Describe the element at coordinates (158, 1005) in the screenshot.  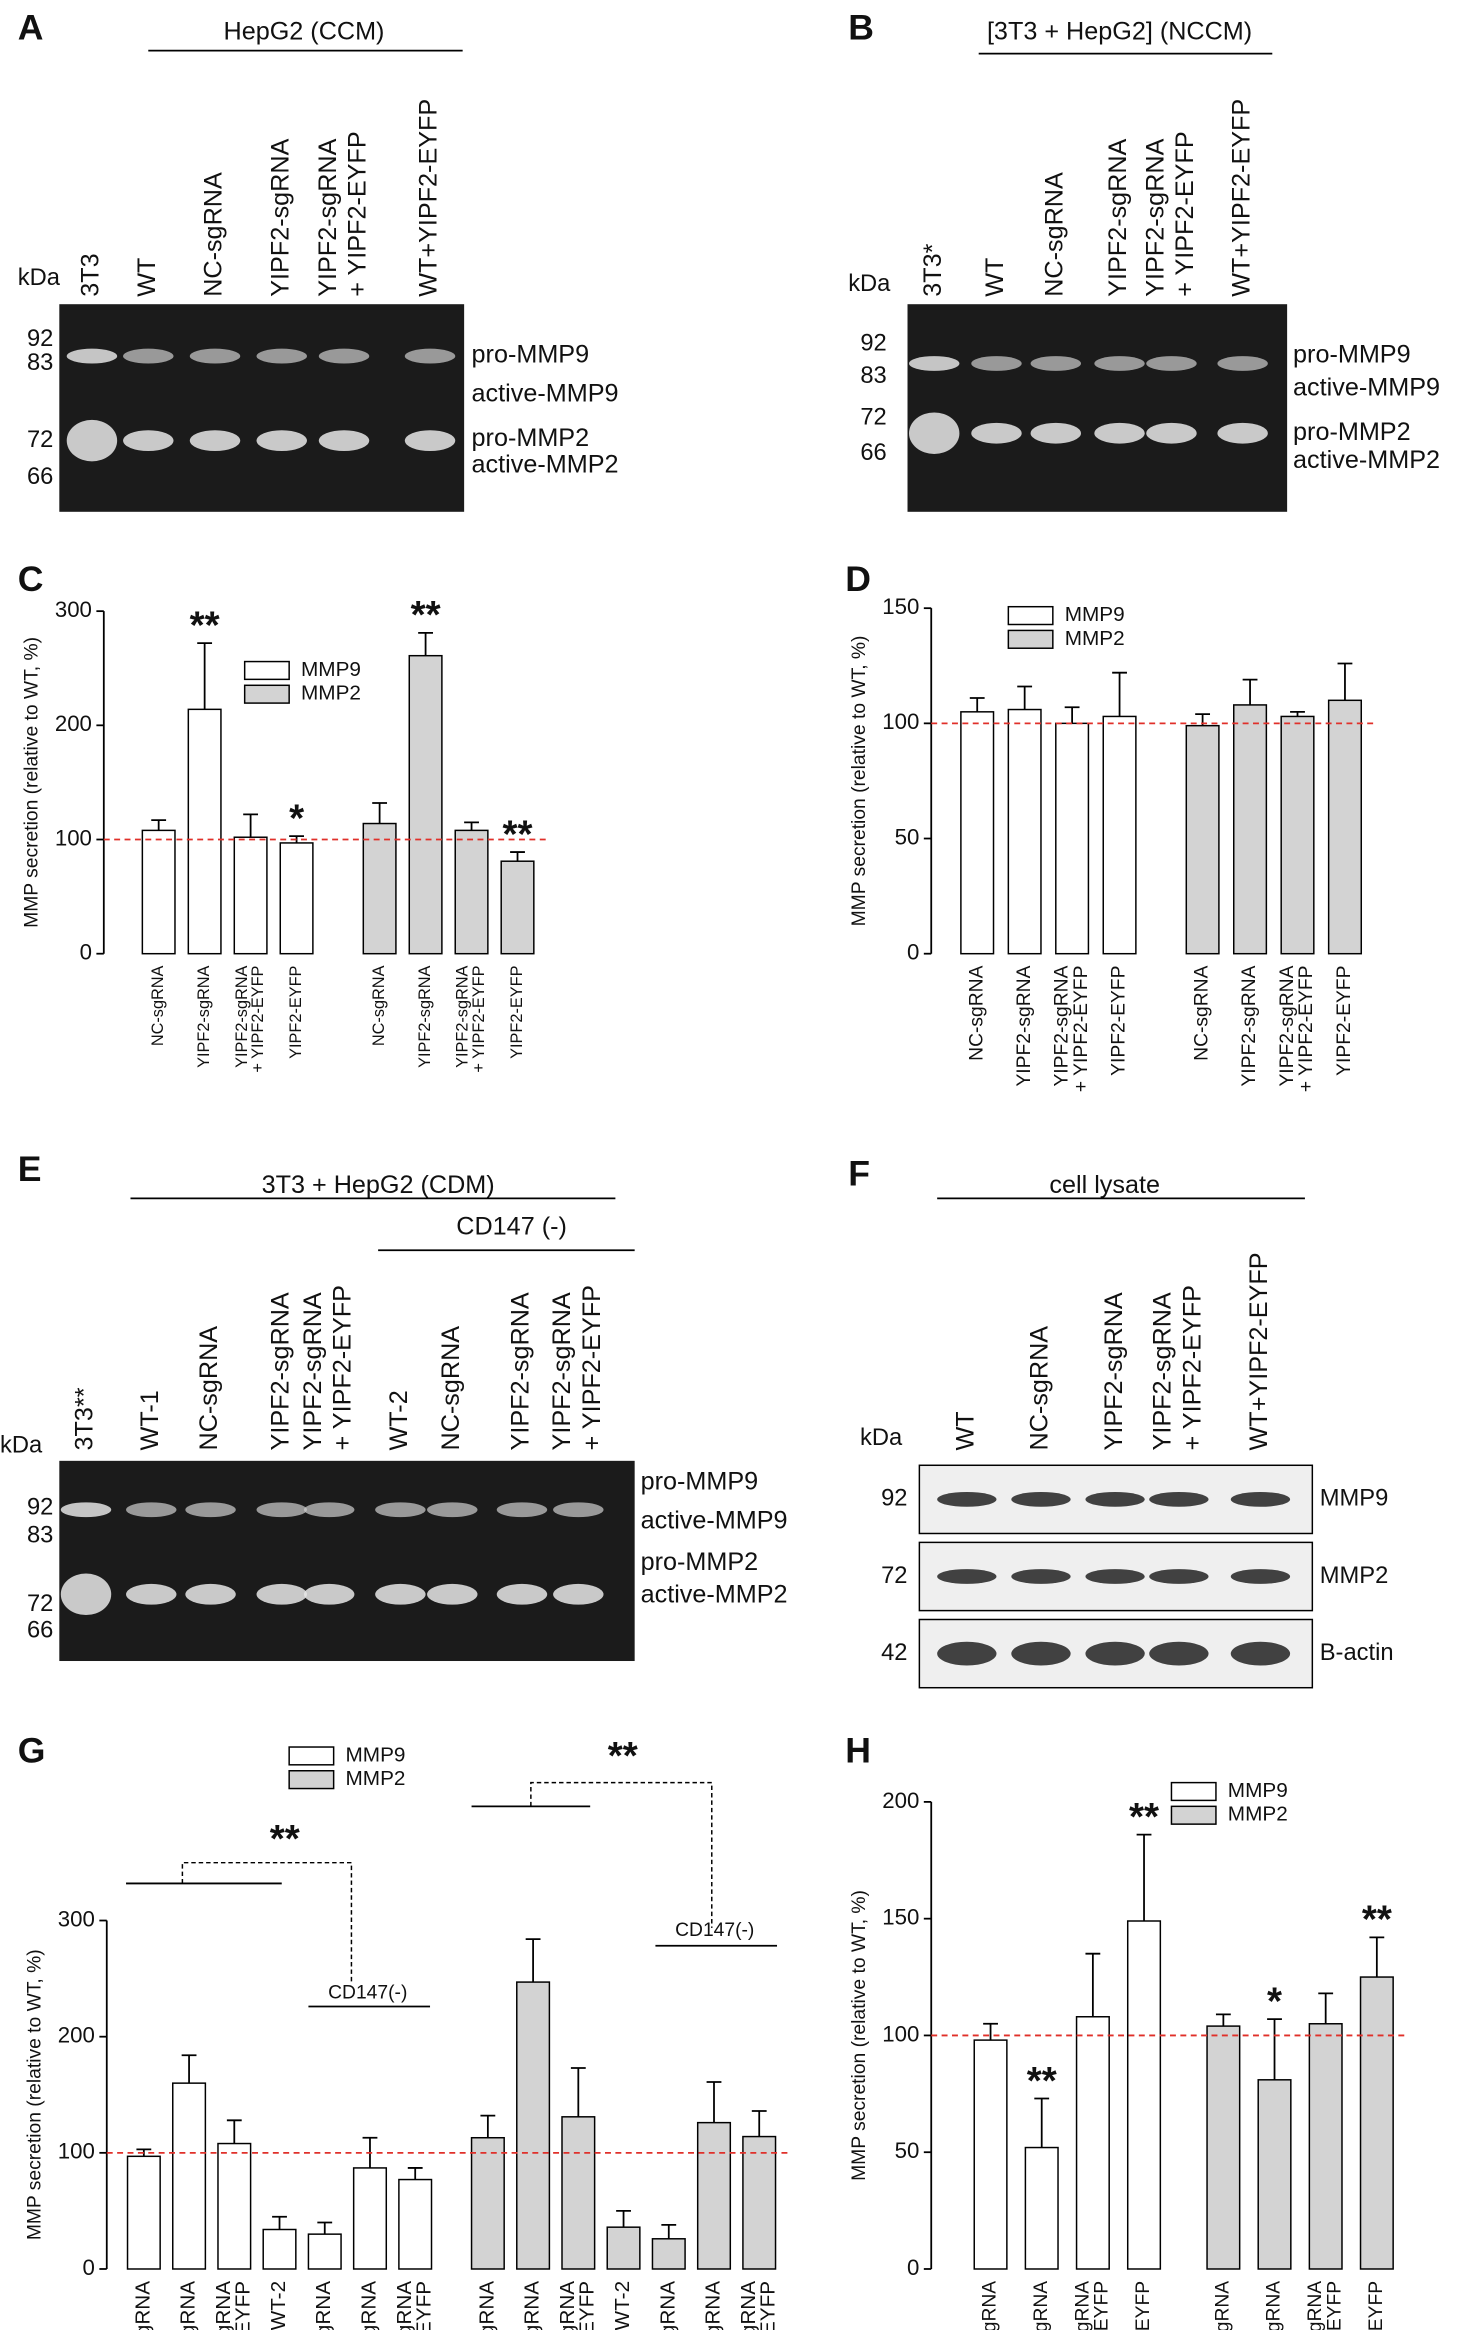
I see `x-tick-label: NC-sgRNA` at that location.